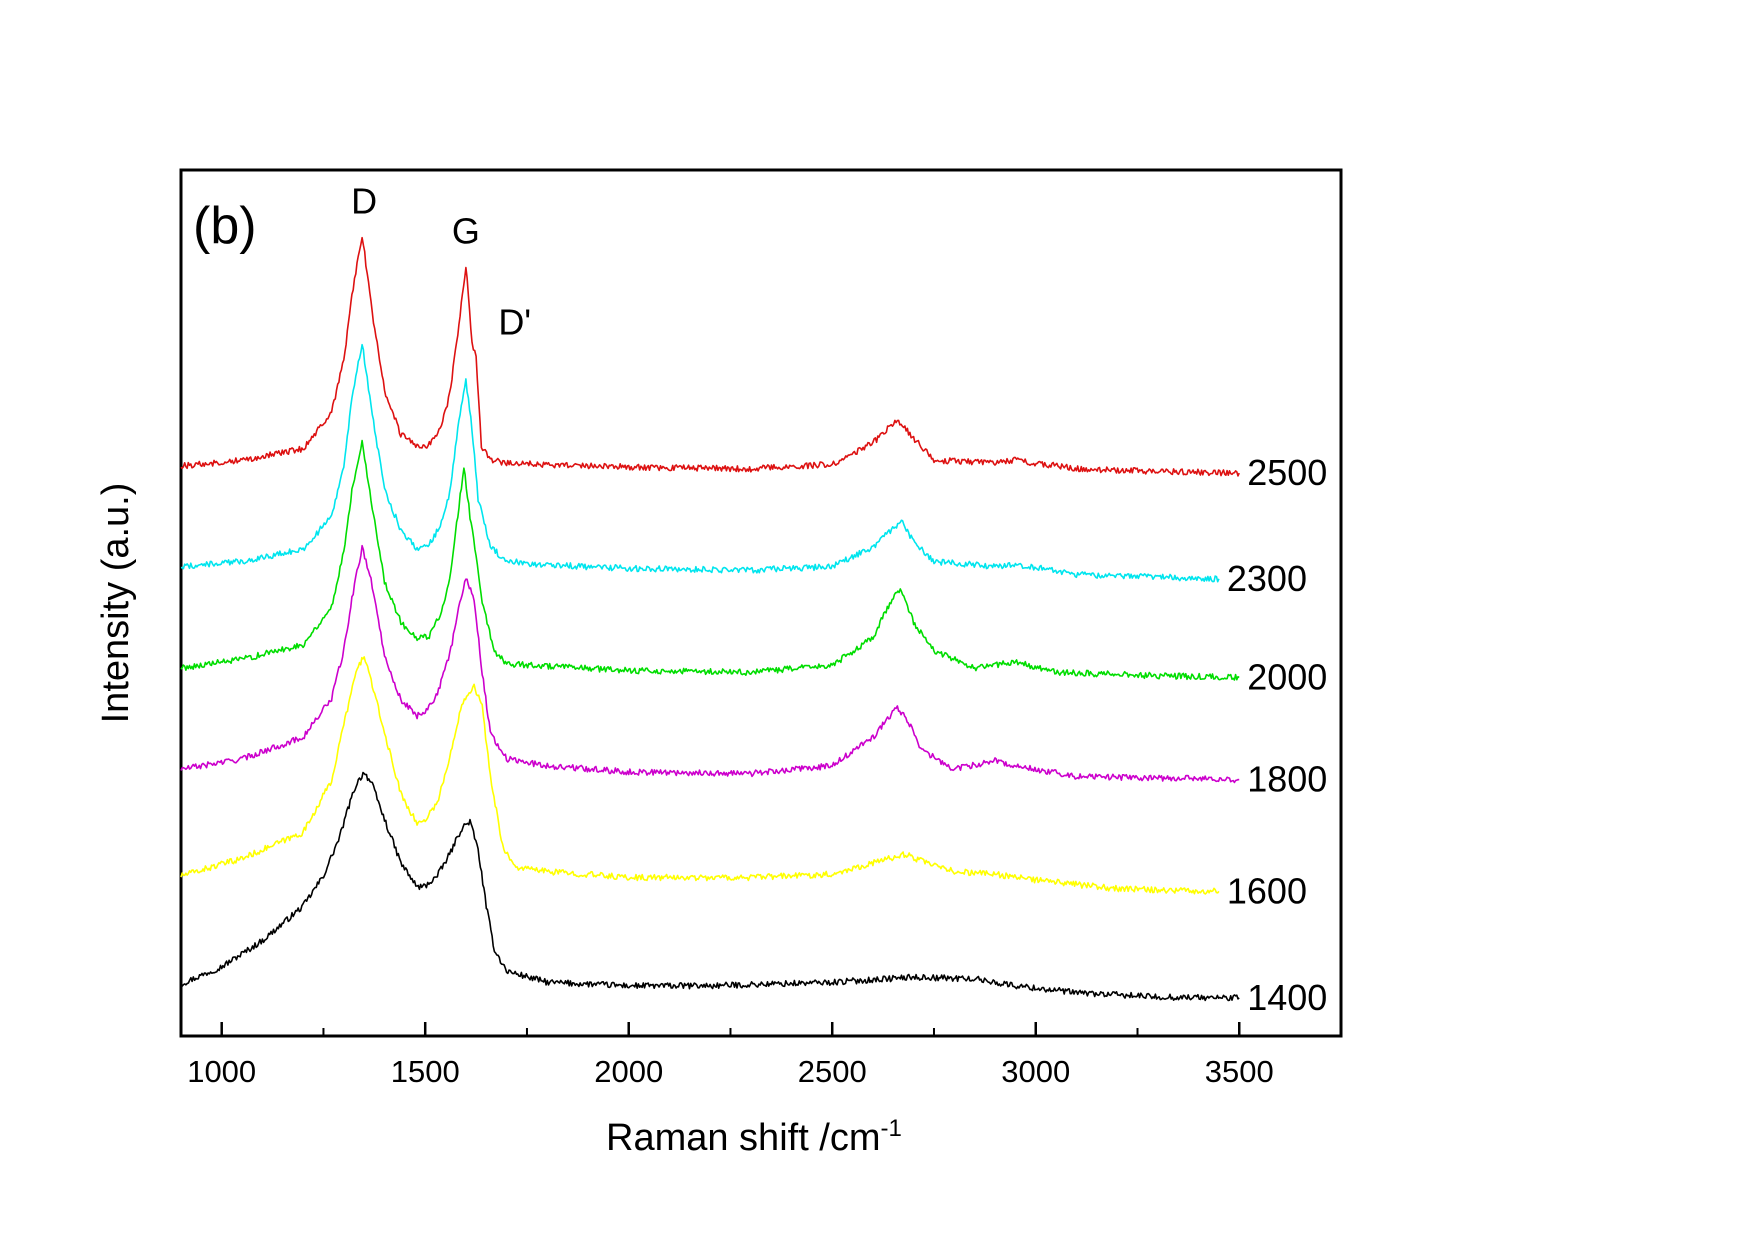 The image size is (1754, 1240). Describe the element at coordinates (1287, 779) in the screenshot. I see `series-label-1800: 1800` at that location.